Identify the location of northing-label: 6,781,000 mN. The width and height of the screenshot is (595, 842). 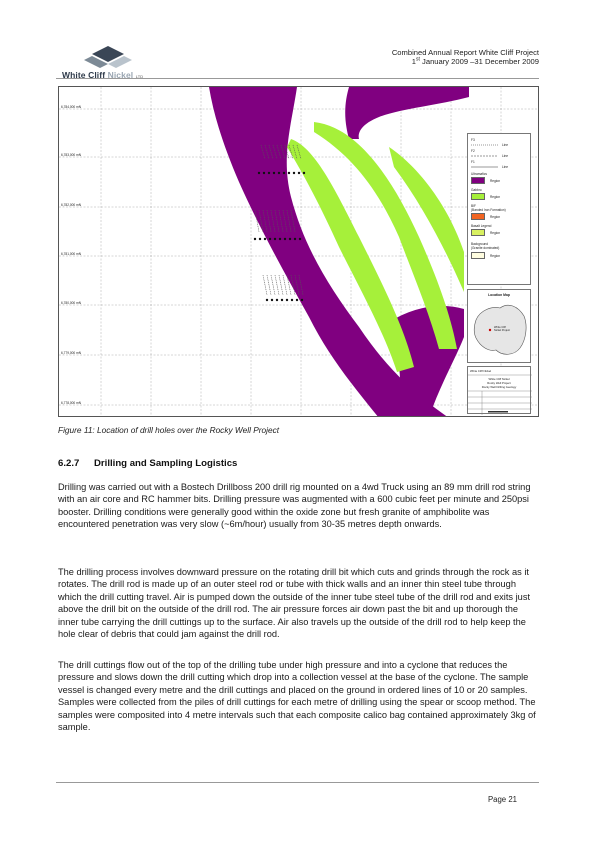
(71, 254).